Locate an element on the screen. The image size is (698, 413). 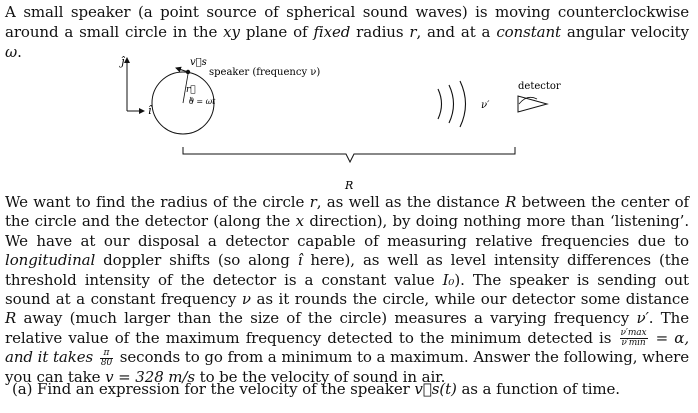
intro-text: . is located at coordinates (19, 52).